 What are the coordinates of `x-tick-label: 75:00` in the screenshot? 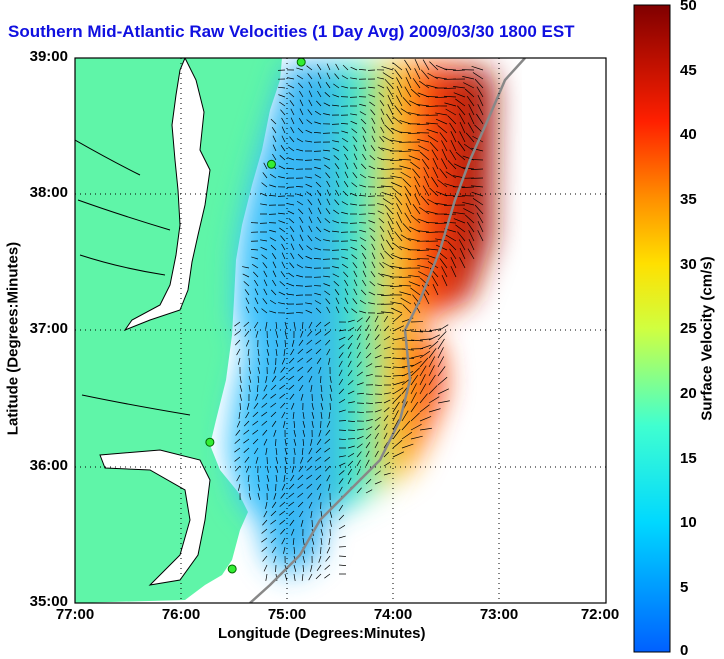 It's located at (287, 614).